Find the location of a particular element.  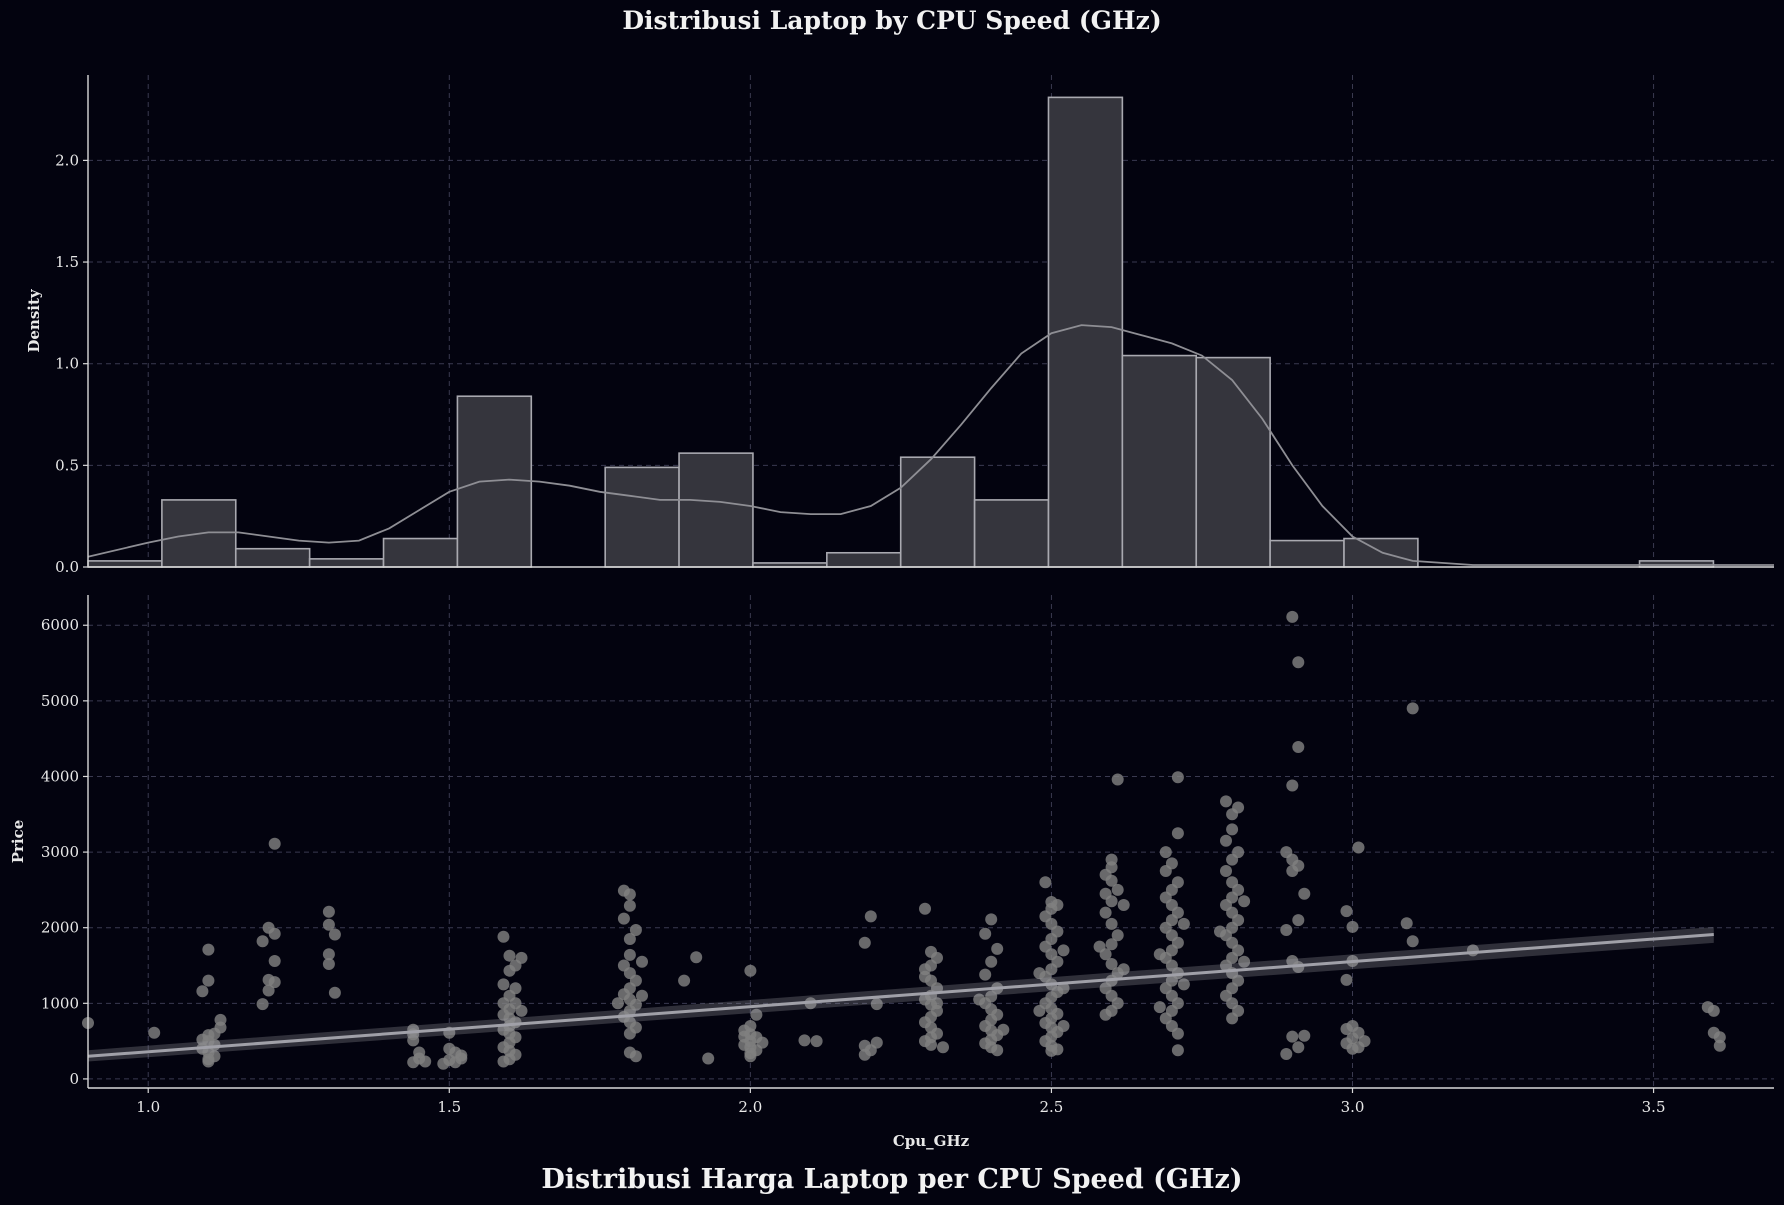

y-tick-label: 1.5 is located at coordinates (67, 262).